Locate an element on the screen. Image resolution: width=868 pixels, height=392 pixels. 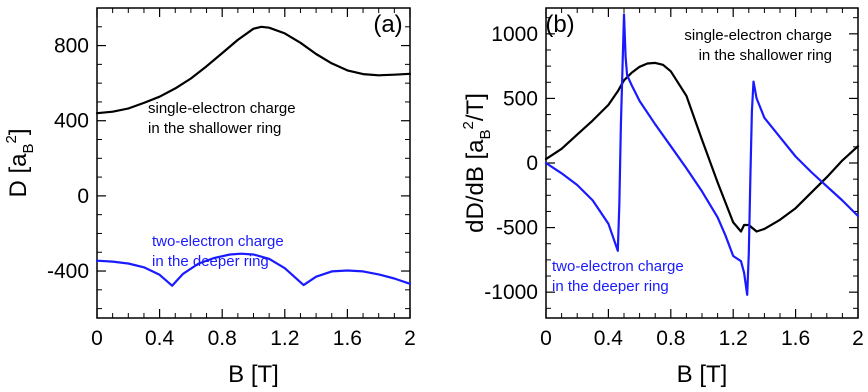
y-axis-label: D [aB2] is located at coordinates (20, 162).